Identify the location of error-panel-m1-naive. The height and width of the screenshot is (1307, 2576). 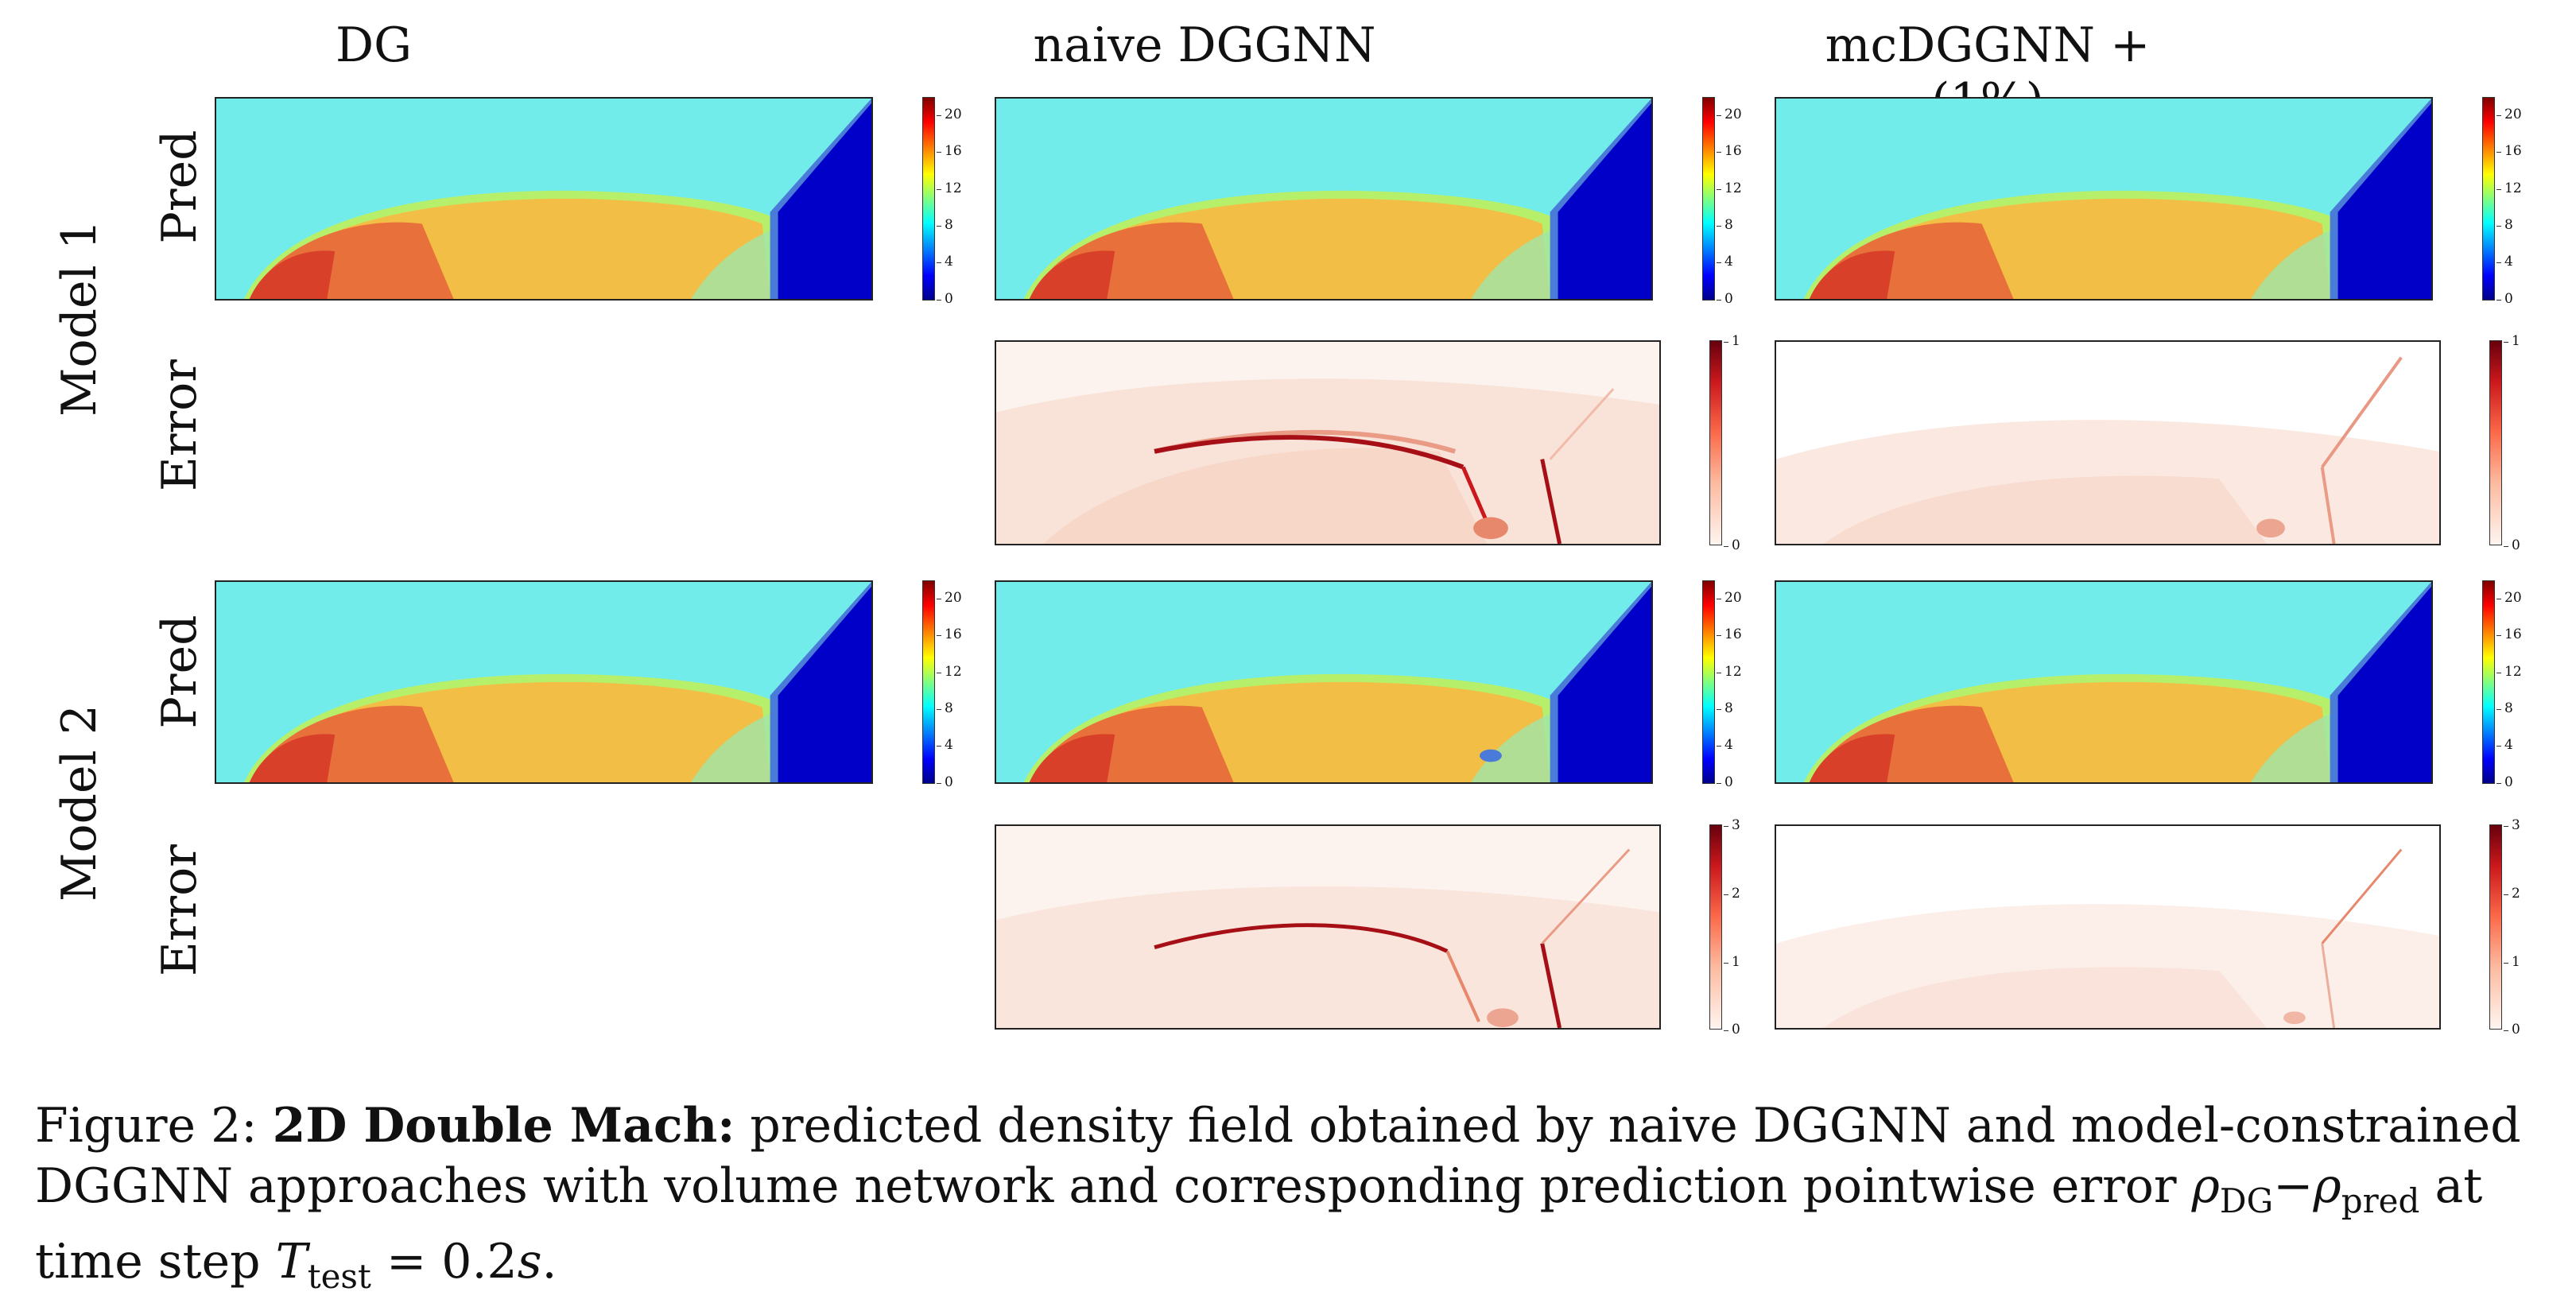
(1328, 442).